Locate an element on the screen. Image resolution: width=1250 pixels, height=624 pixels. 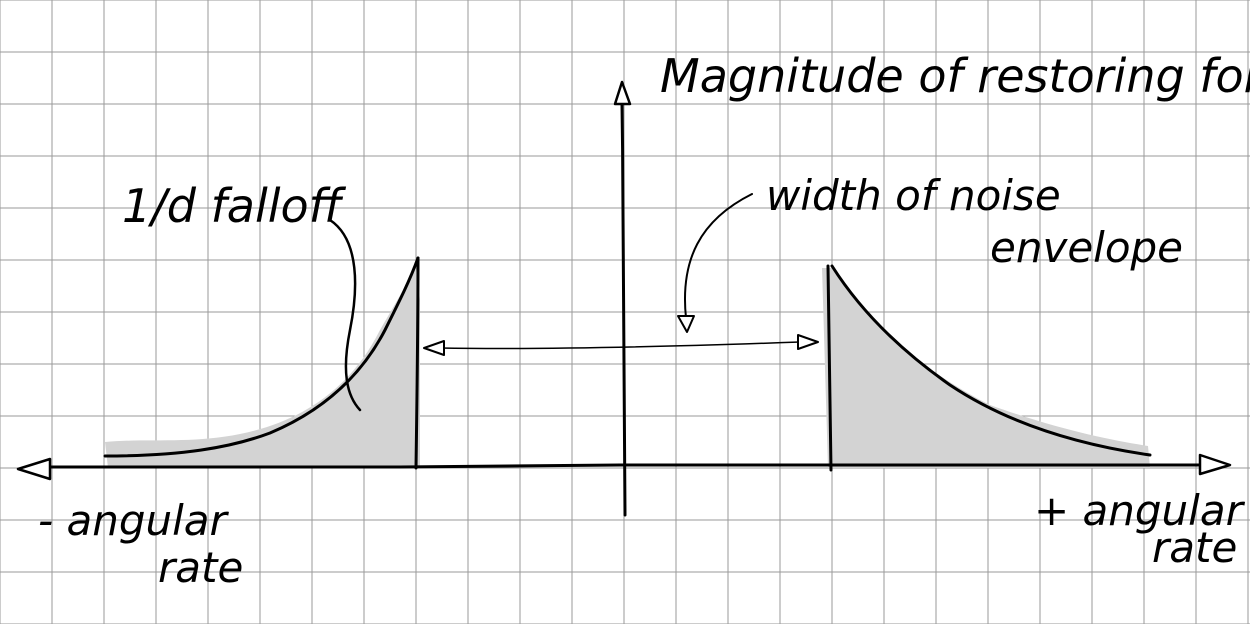
y-axis-line is located at coordinates (623, 309).